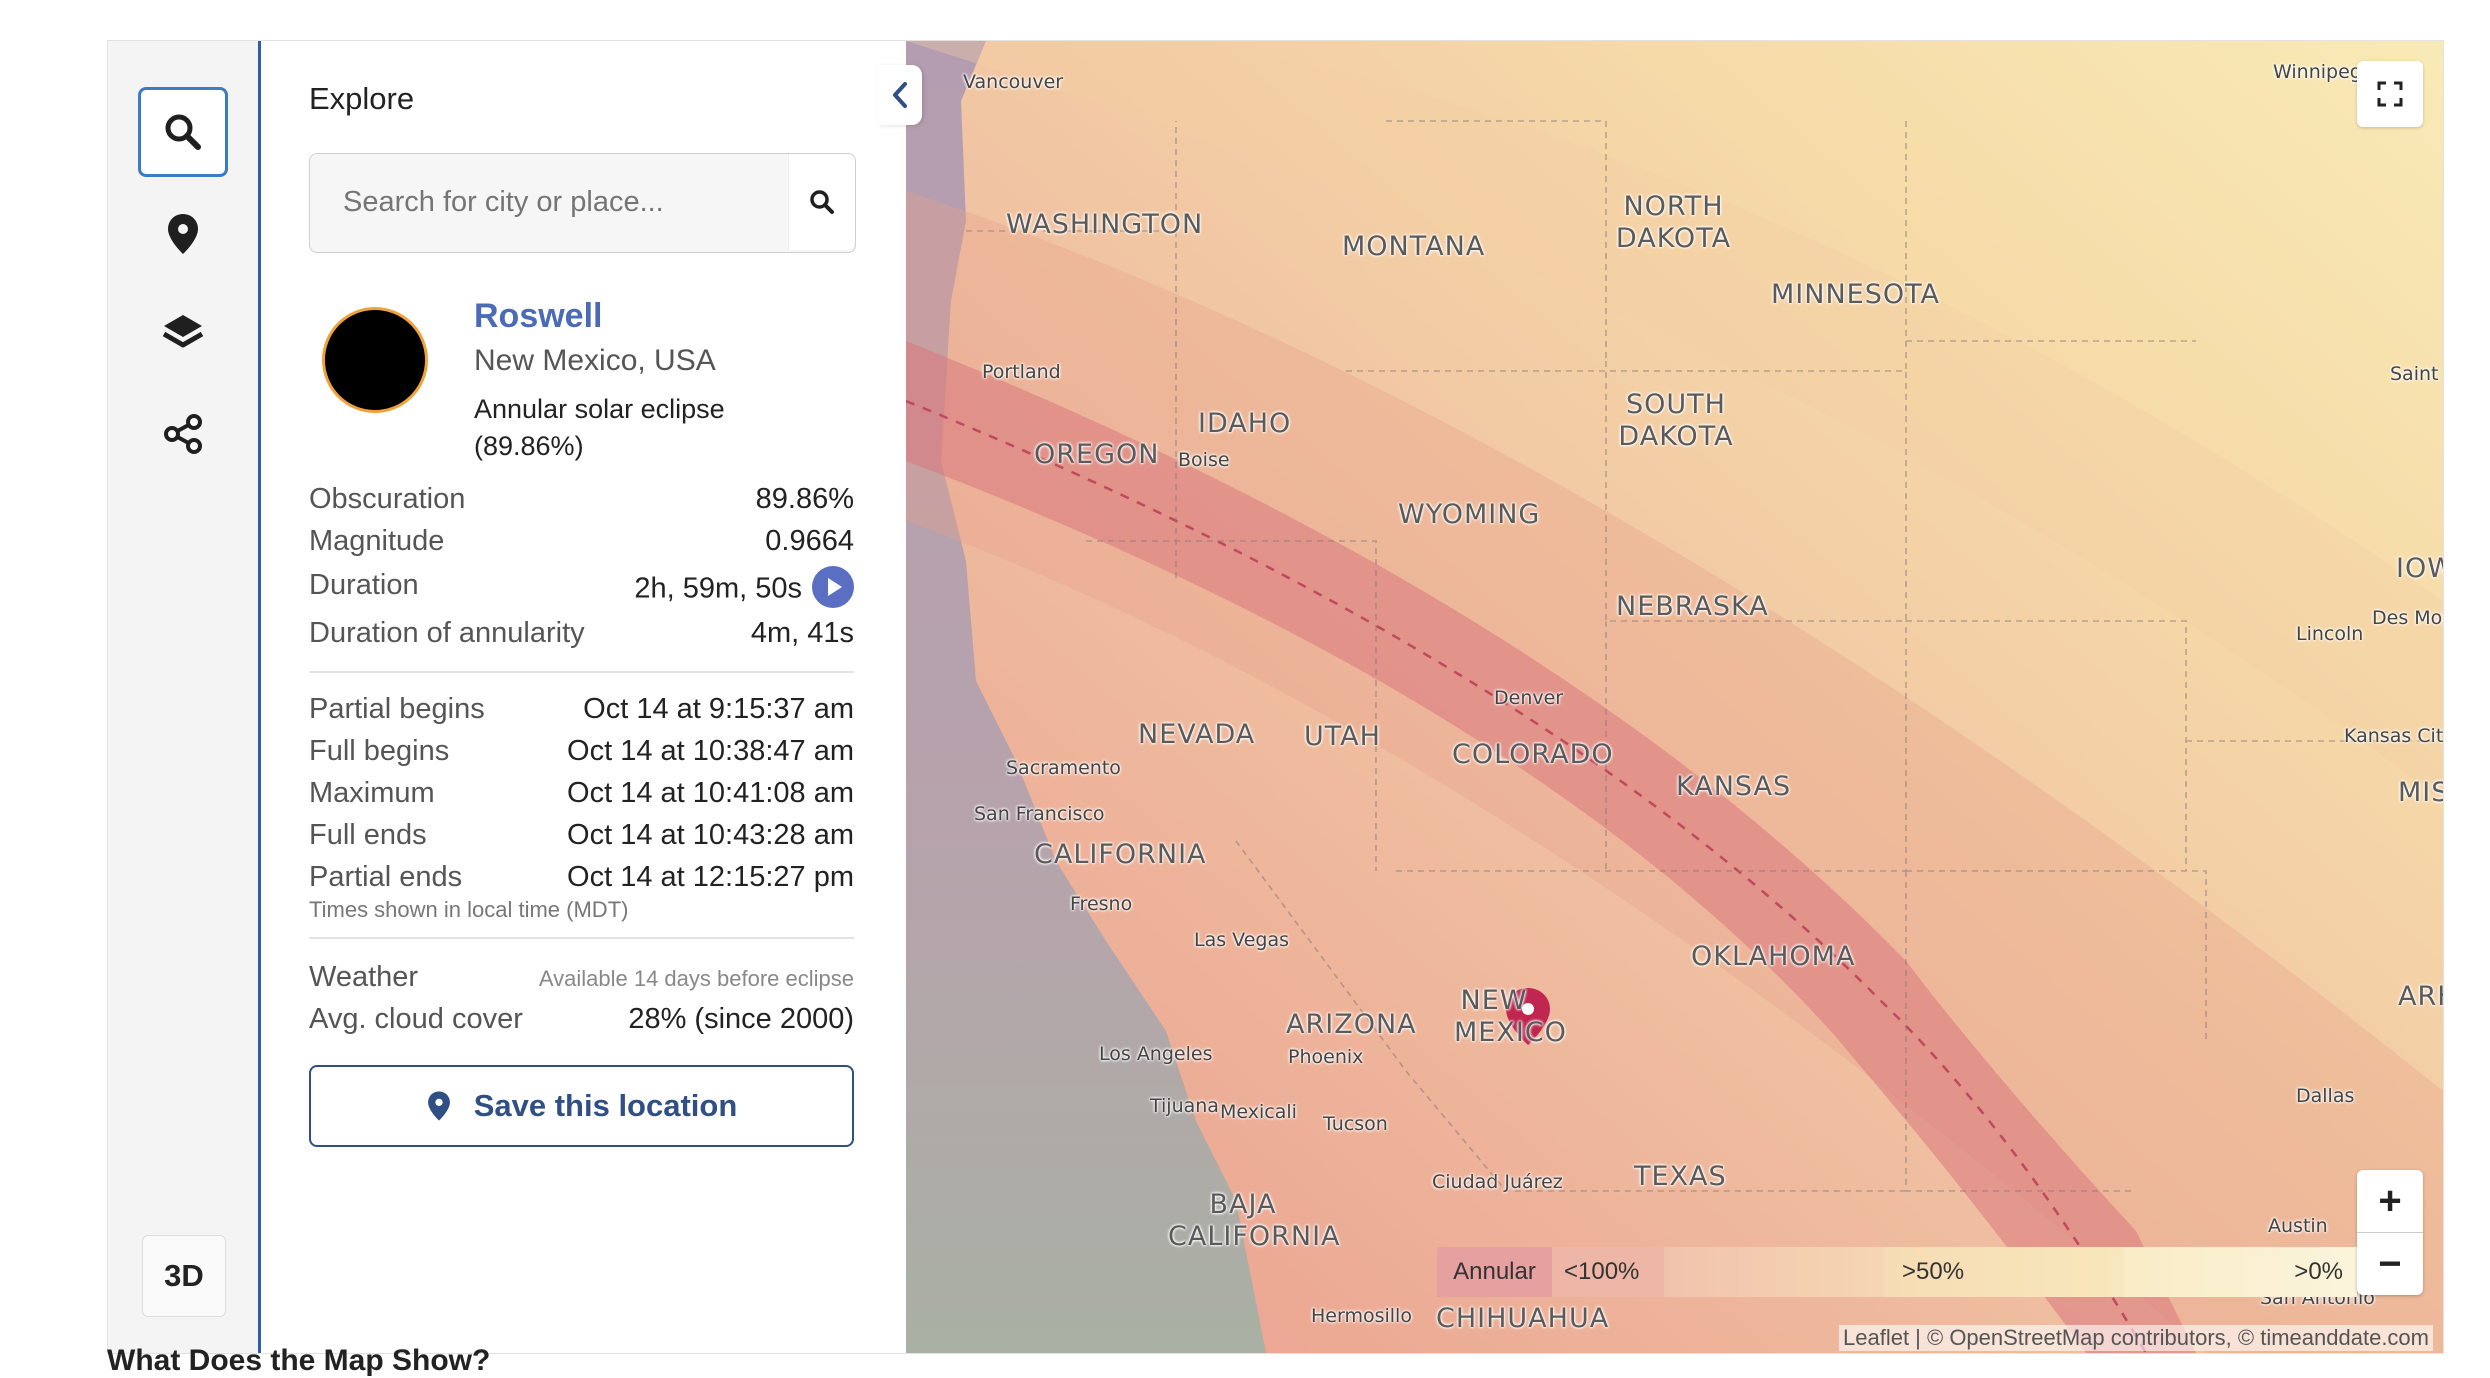  What do you see at coordinates (1326, 1057) in the screenshot?
I see `city-label: Phoenix` at bounding box center [1326, 1057].